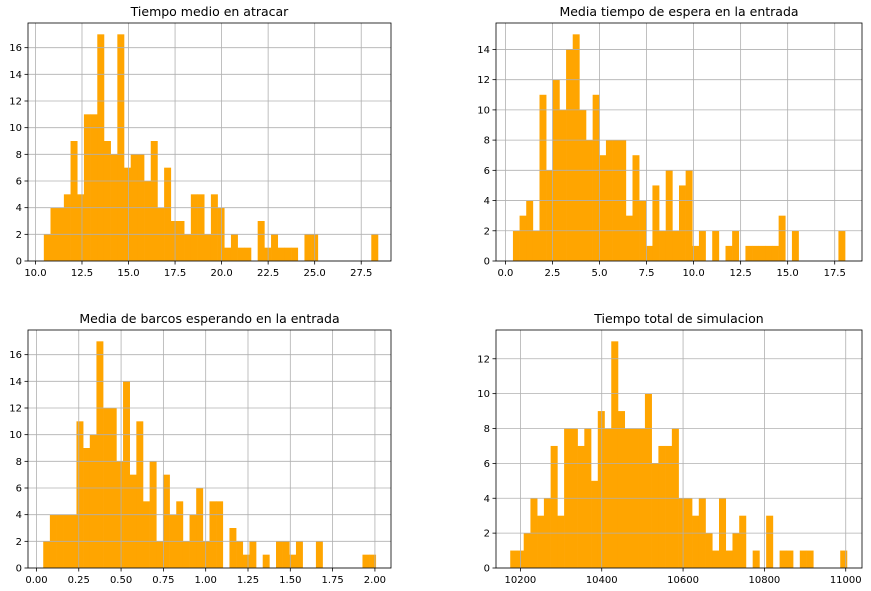 Image resolution: width=871 pixels, height=591 pixels. Describe the element at coordinates (375, 580) in the screenshot. I see `x-tick-label: 2.00` at that location.